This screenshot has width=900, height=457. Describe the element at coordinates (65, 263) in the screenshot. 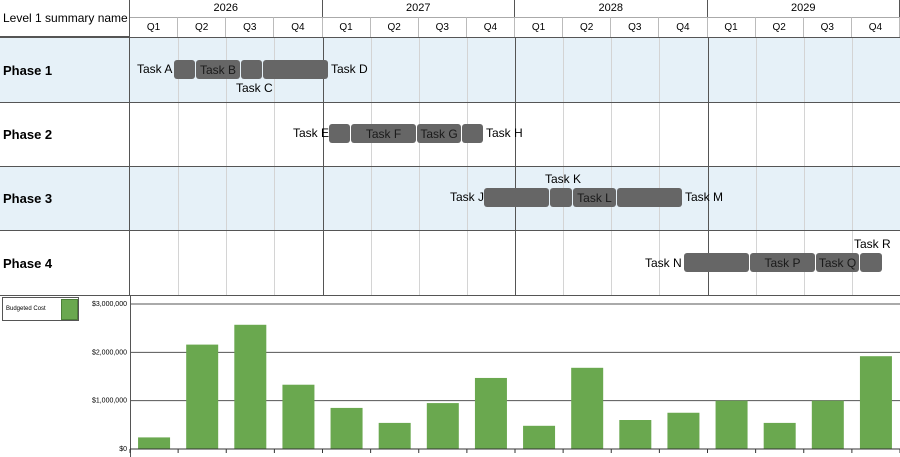

I see `phase-label: Phase 4` at that location.